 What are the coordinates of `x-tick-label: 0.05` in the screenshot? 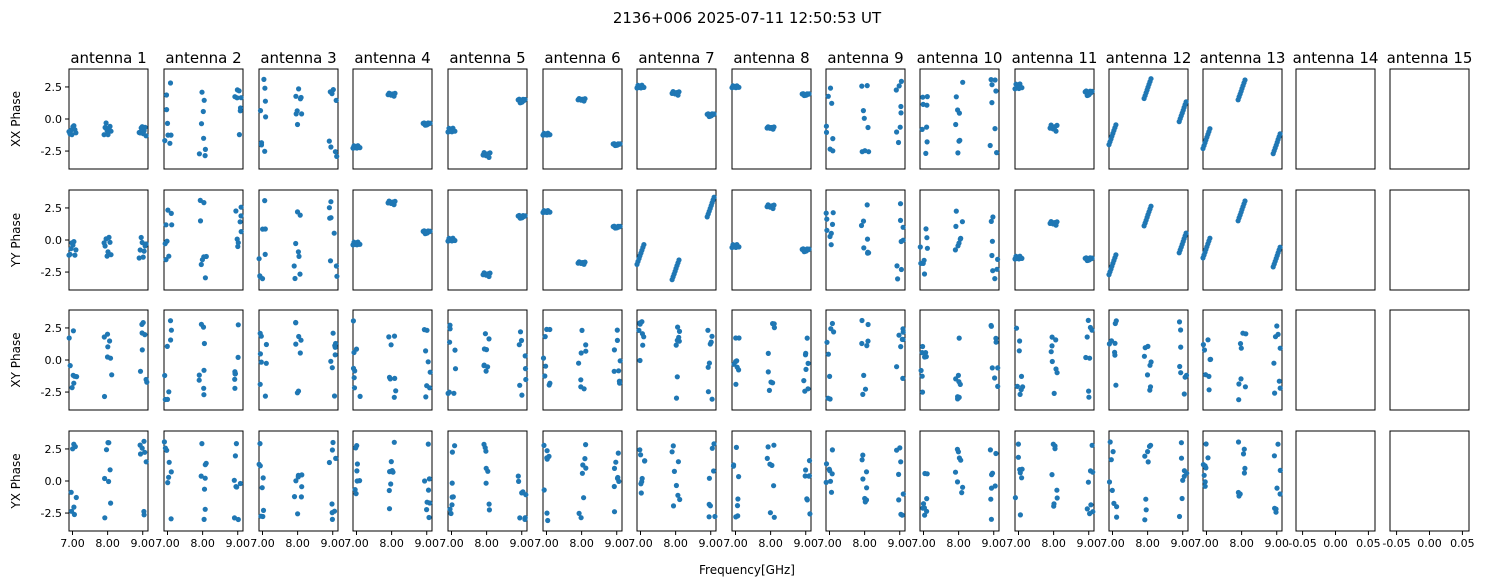 It's located at (1462, 543).